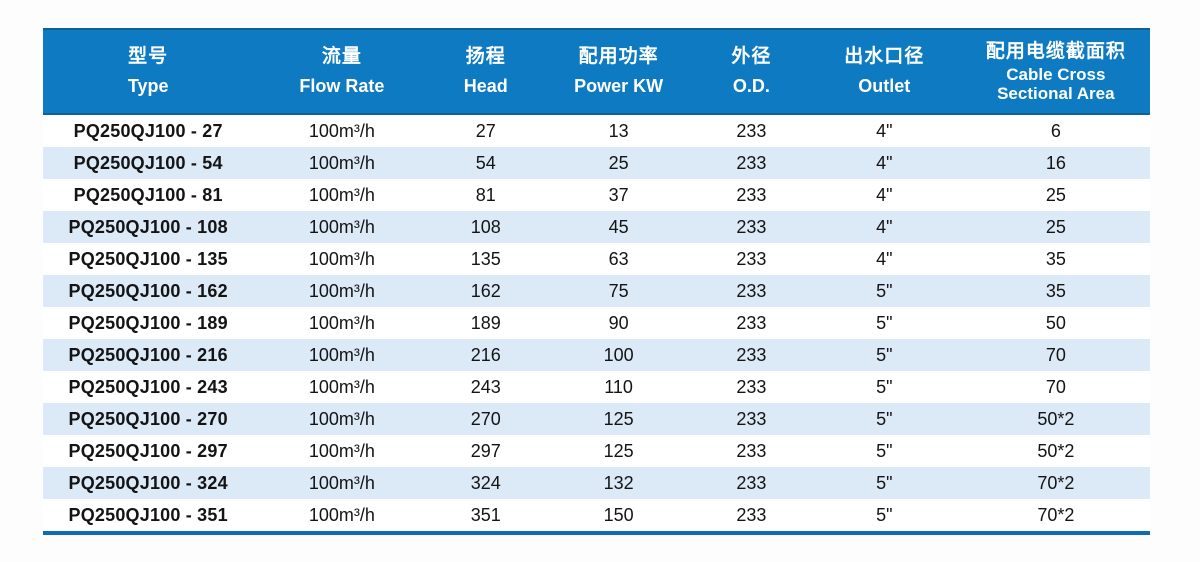 Image resolution: width=1200 pixels, height=562 pixels. What do you see at coordinates (596, 291) in the screenshot?
I see `table-row: PQ250QJ100 - 162 100m³/h 162 75 233 5" 35` at bounding box center [596, 291].